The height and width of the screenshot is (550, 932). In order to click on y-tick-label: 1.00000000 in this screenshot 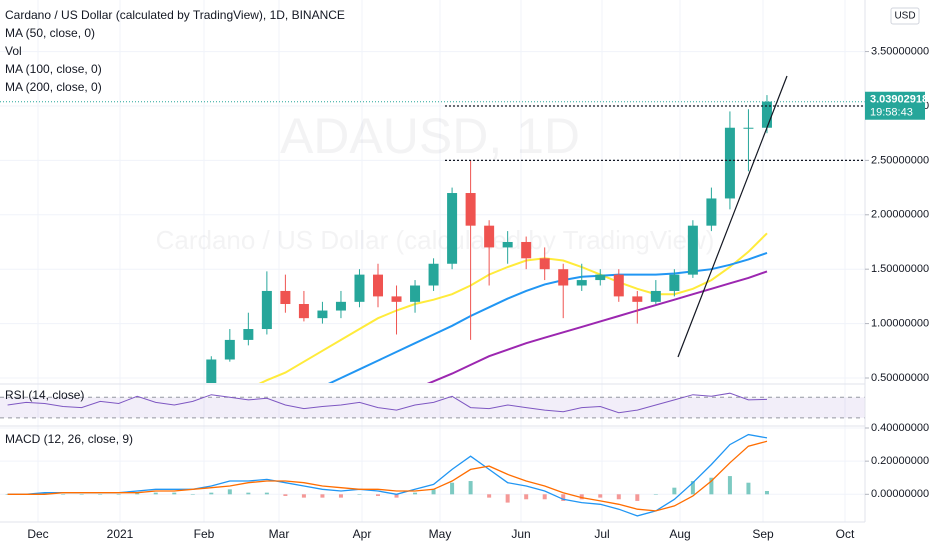, I will do `click(900, 323)`.